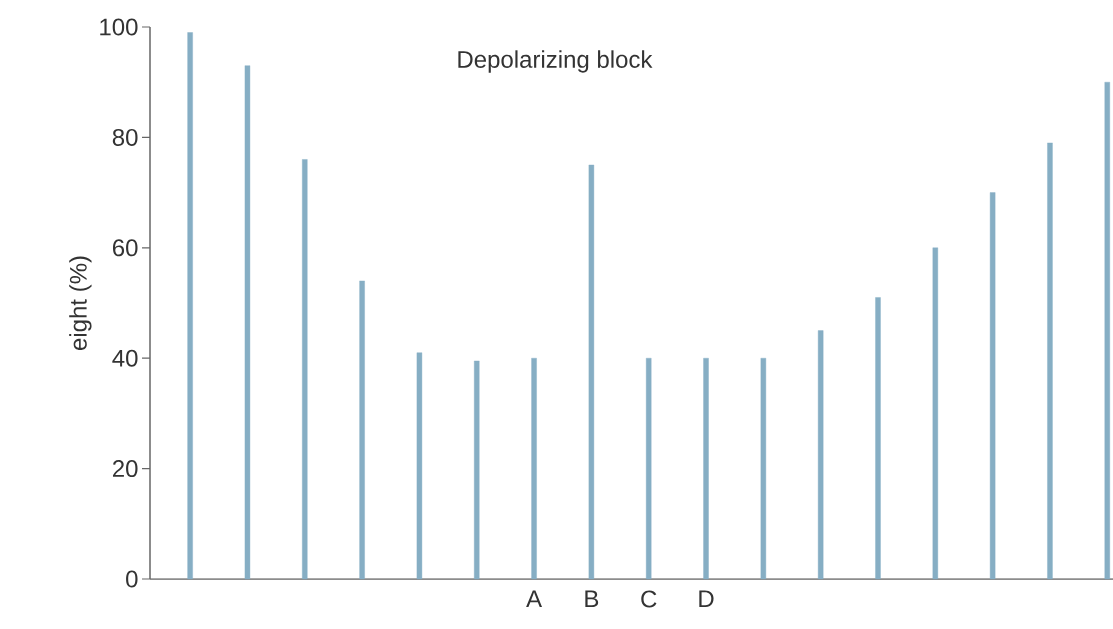 The height and width of the screenshot is (629, 1113). Describe the element at coordinates (555, 61) in the screenshot. I see `text: Depolarizing block` at that location.